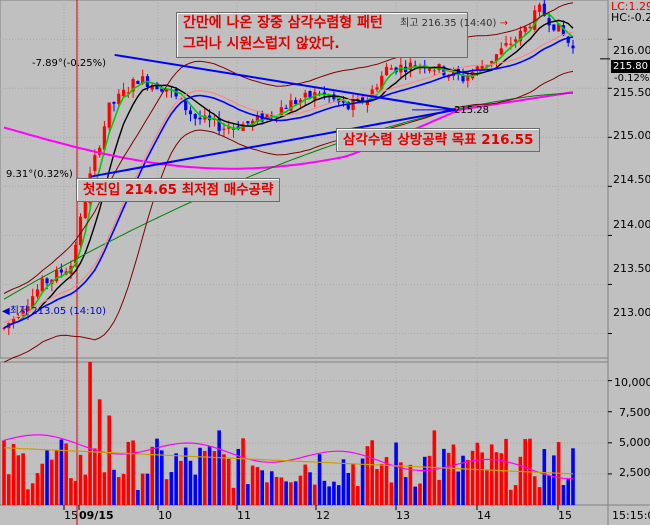 The height and width of the screenshot is (525, 650). I want to click on entry-note: 첫진입 214.65 최저점 매수공략, so click(178, 190).